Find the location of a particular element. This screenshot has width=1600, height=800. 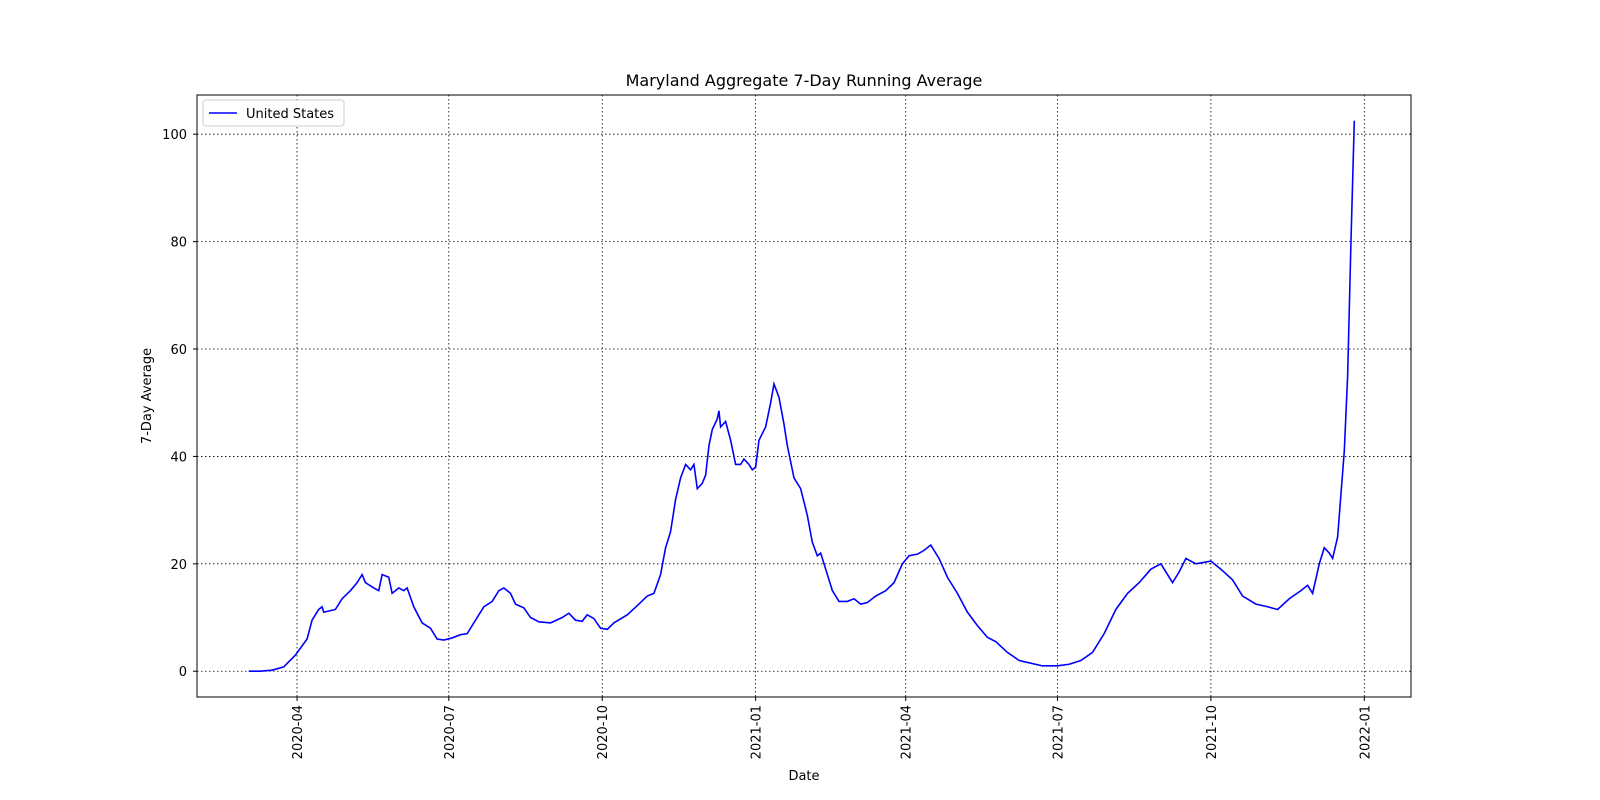

x-axis-label: Date is located at coordinates (803, 776).